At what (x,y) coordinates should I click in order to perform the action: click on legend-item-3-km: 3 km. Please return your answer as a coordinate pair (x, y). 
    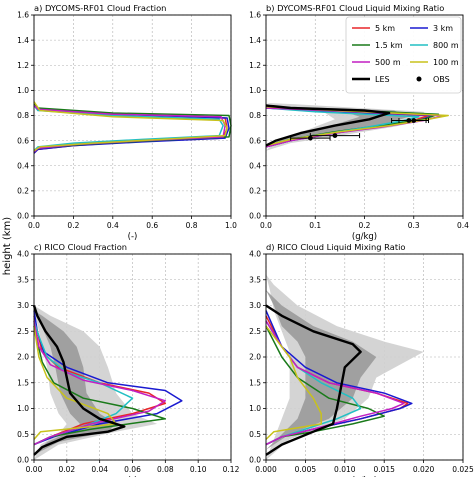
    Looking at the image, I should click on (431, 28).